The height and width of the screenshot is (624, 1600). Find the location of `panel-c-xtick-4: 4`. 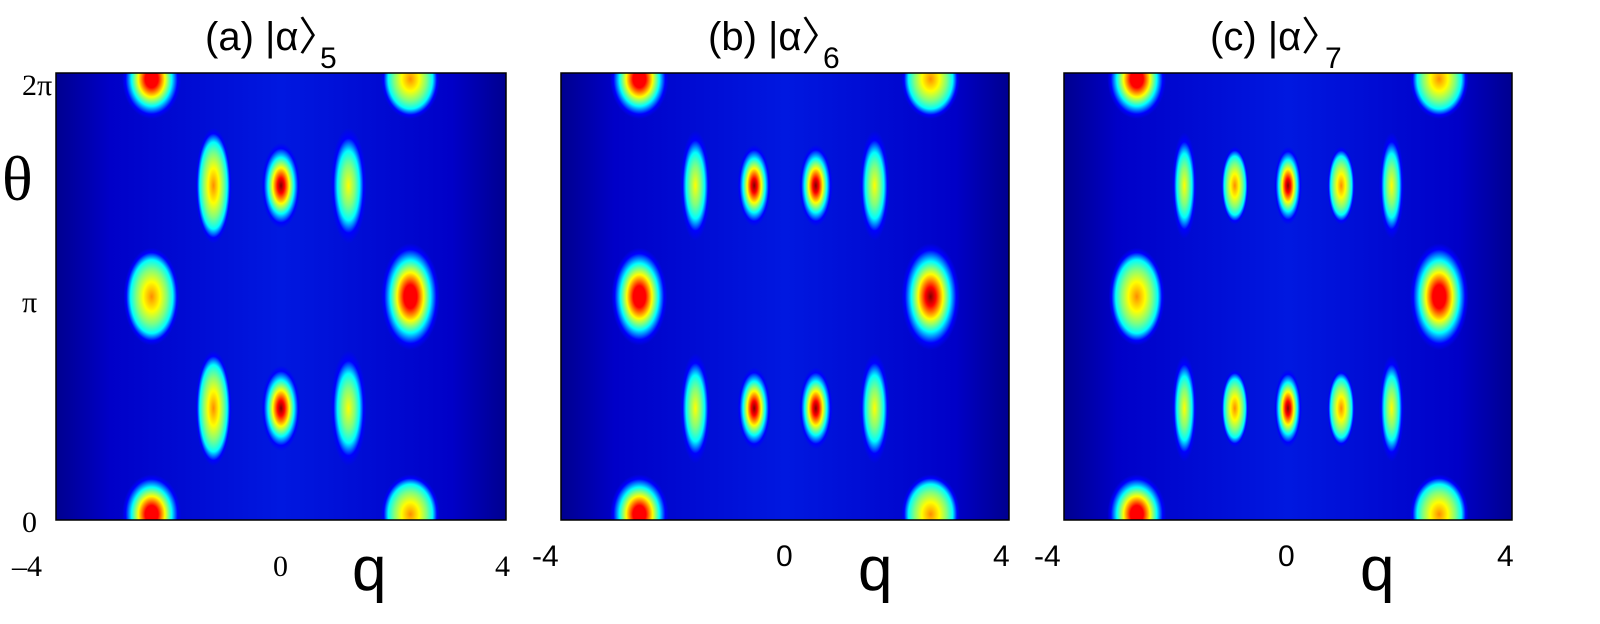

panel-c-xtick-4: 4 is located at coordinates (1505, 556).